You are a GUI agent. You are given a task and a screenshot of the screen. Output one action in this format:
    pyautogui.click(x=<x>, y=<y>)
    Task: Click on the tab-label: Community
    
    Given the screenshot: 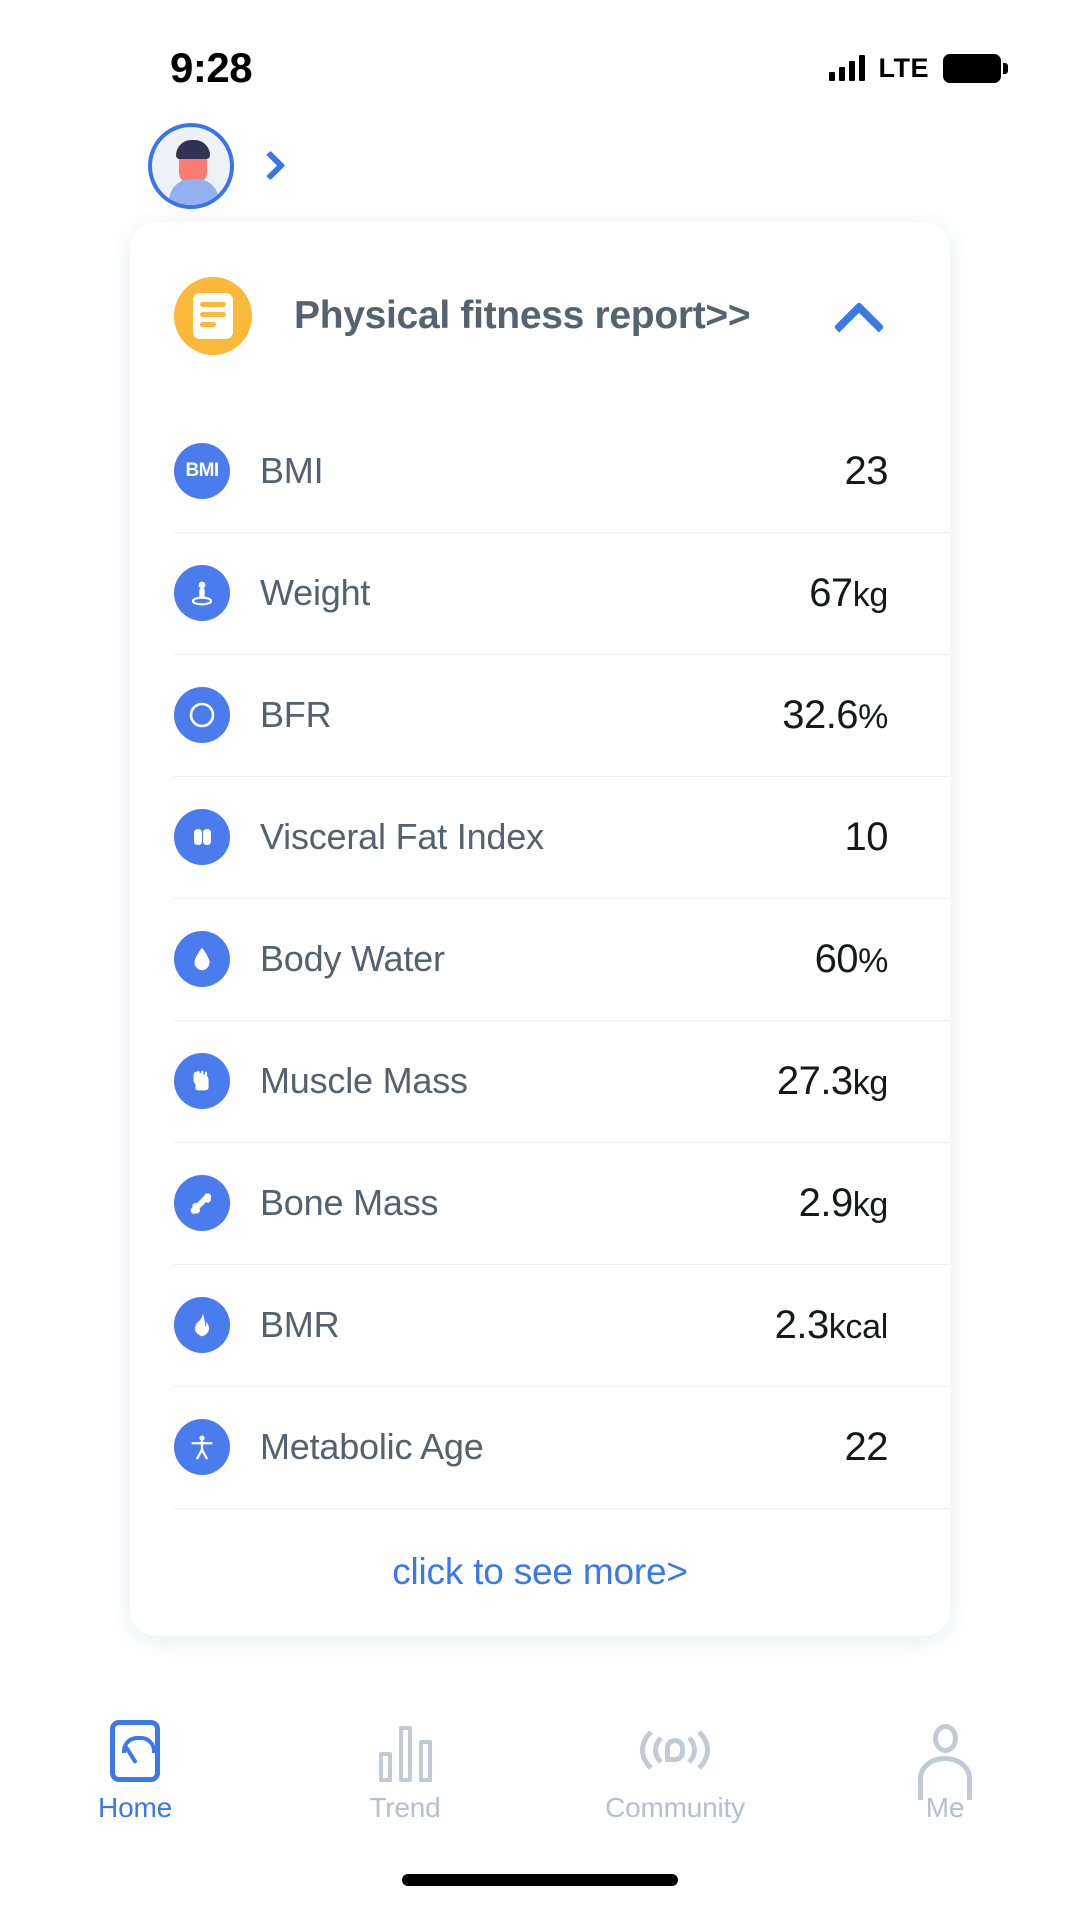 What is the action you would take?
    pyautogui.click(x=675, y=1807)
    